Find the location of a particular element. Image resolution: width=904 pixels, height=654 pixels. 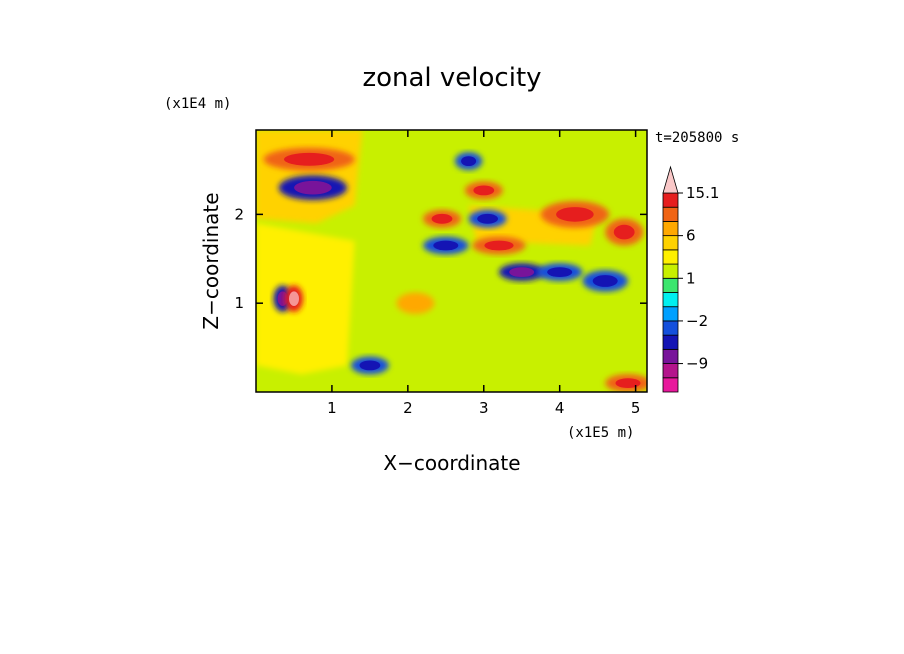

colorbar: 15.1 6 1 −2 −9 is located at coordinates (690, 279).